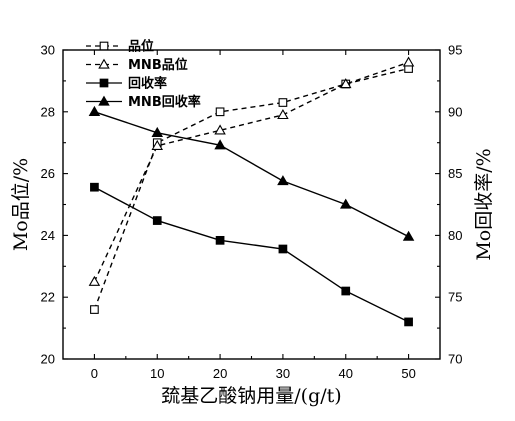  What do you see at coordinates (346, 373) in the screenshot?
I see `x-tick-label: 40` at bounding box center [346, 373].